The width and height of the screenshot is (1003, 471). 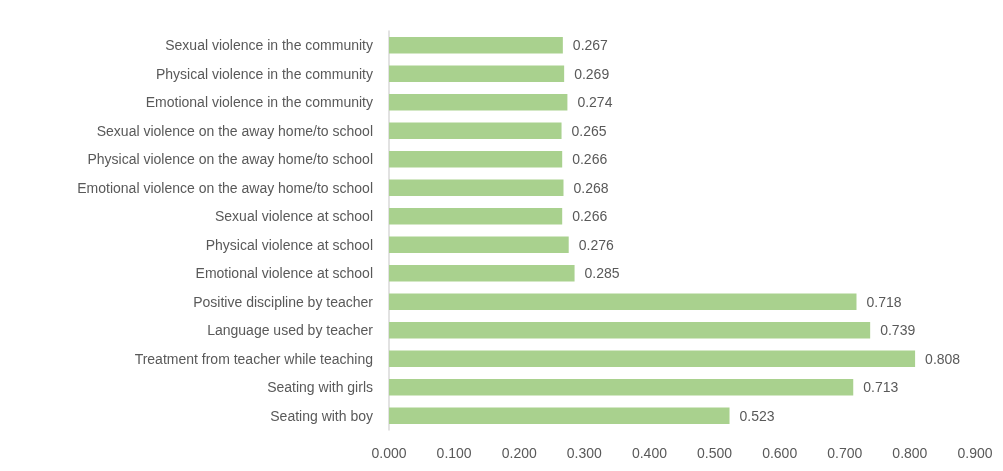 I want to click on data-label: 0.523, so click(x=757, y=415).